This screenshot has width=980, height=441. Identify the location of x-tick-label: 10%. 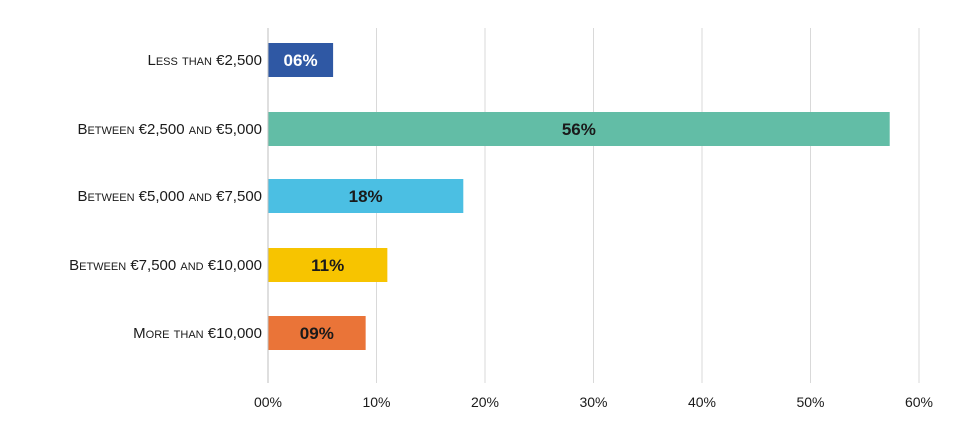
(376, 402).